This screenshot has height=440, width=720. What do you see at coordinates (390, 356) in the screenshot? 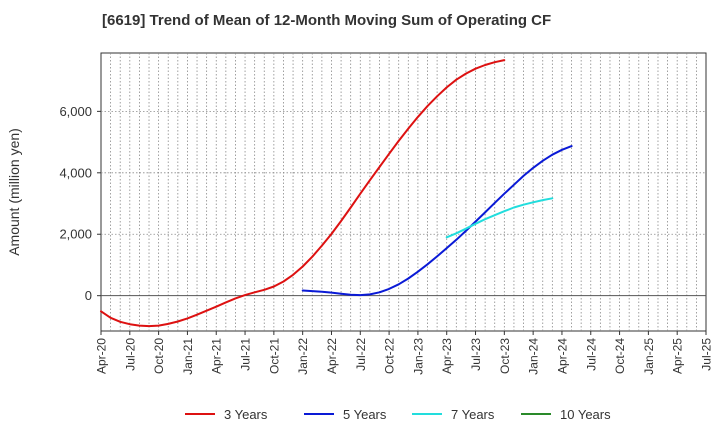
I see `x-tick-label: Oct-22` at bounding box center [390, 356].